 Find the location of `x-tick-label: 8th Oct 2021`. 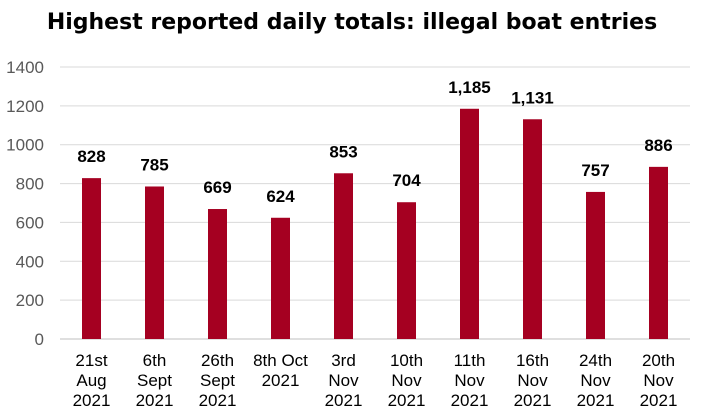

x-tick-label: 8th Oct 2021 is located at coordinates (280, 370).